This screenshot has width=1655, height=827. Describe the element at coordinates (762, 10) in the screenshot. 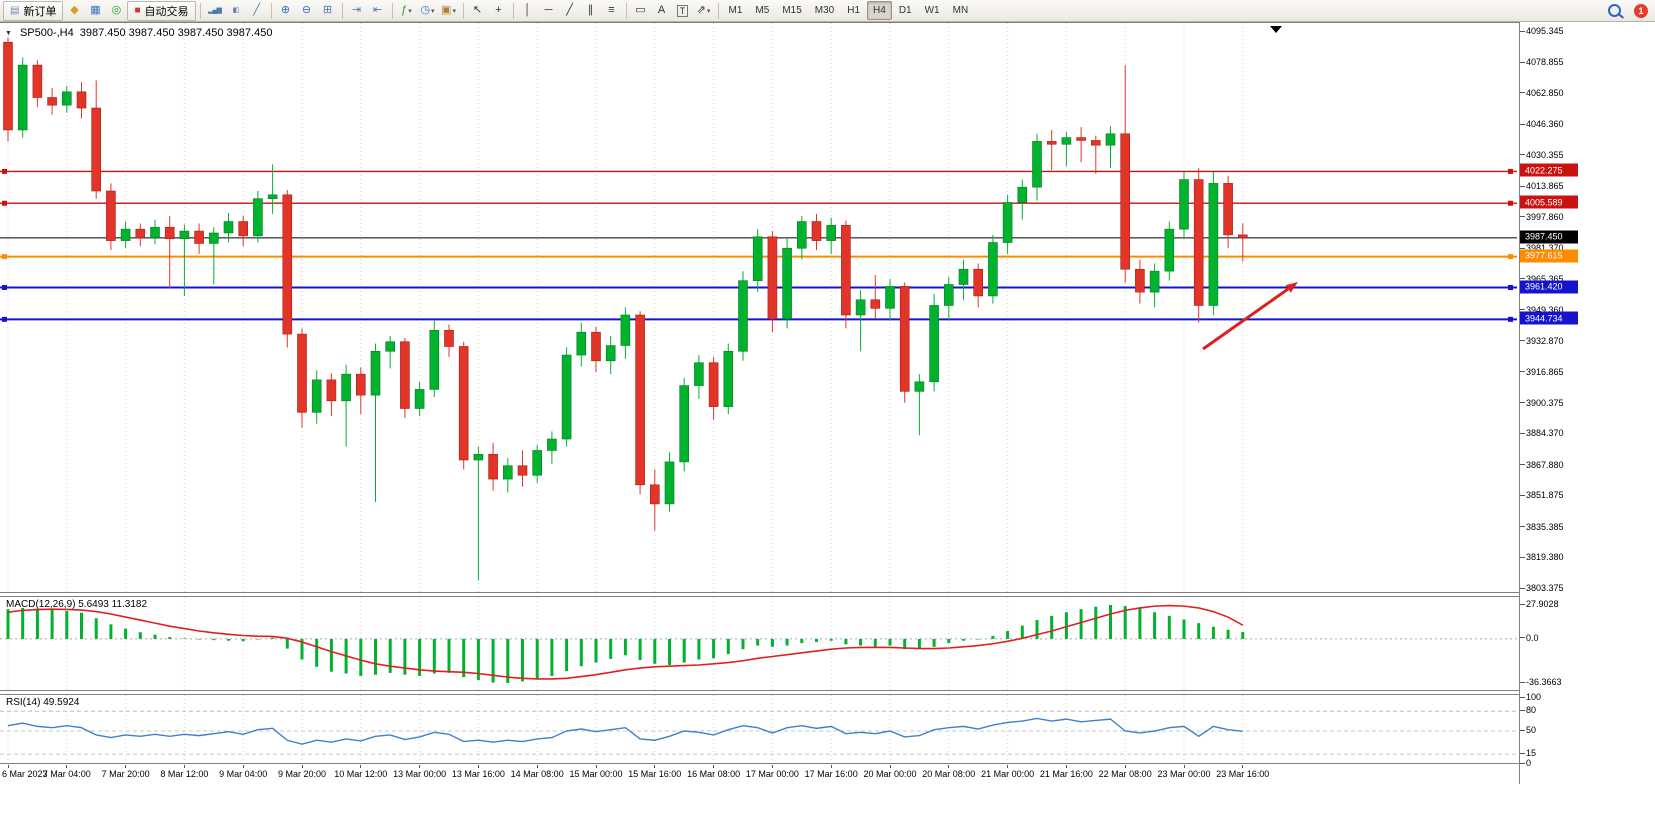

I see `timeframe-m5-button: M5` at that location.